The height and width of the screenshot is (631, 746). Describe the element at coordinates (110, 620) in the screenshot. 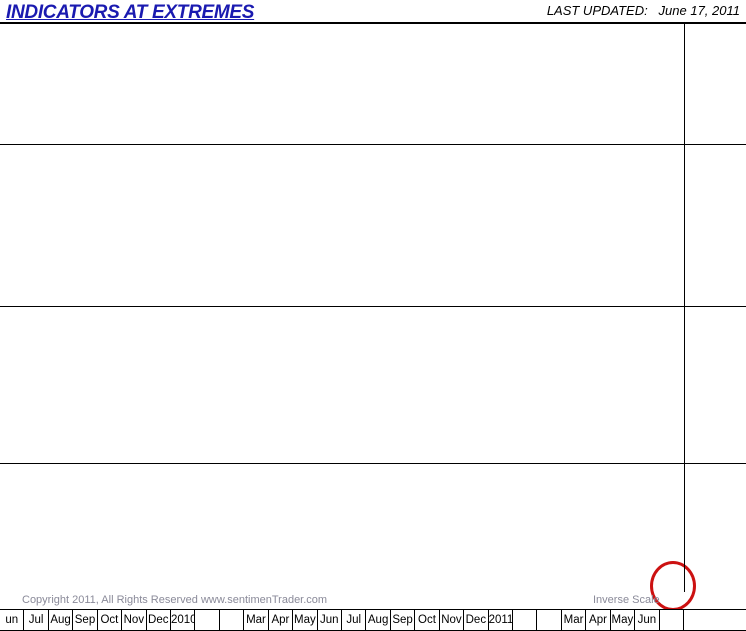

I see `x-axis-tick-4: Oct` at that location.